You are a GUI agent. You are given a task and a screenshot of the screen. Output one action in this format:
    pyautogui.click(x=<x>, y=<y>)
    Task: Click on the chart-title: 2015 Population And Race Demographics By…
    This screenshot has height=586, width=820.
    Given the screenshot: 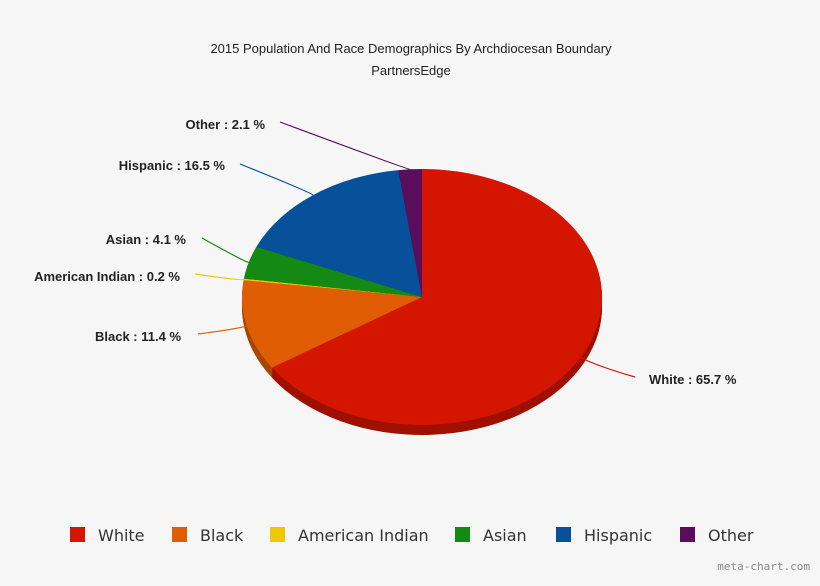 What is the action you would take?
    pyautogui.click(x=411, y=48)
    